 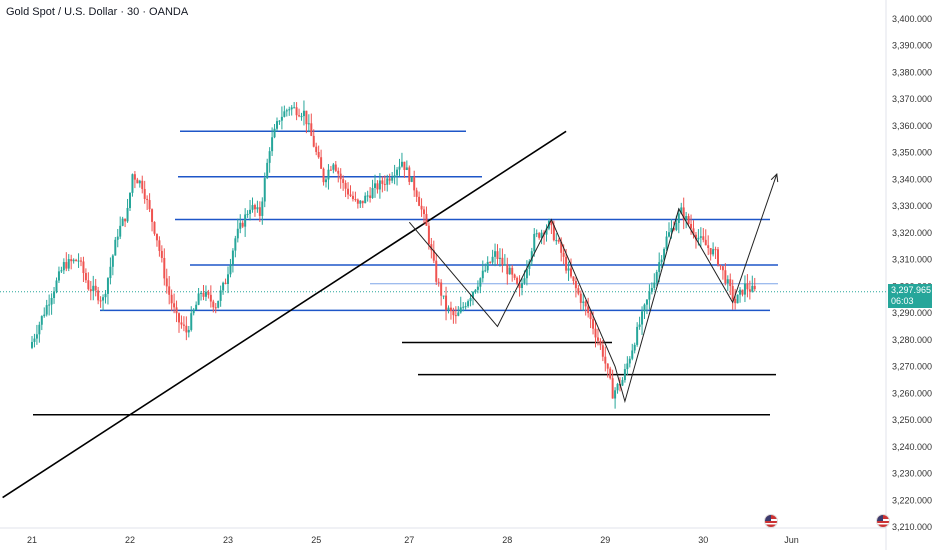 I want to click on y-tick-label: 3,310.000, so click(x=912, y=260).